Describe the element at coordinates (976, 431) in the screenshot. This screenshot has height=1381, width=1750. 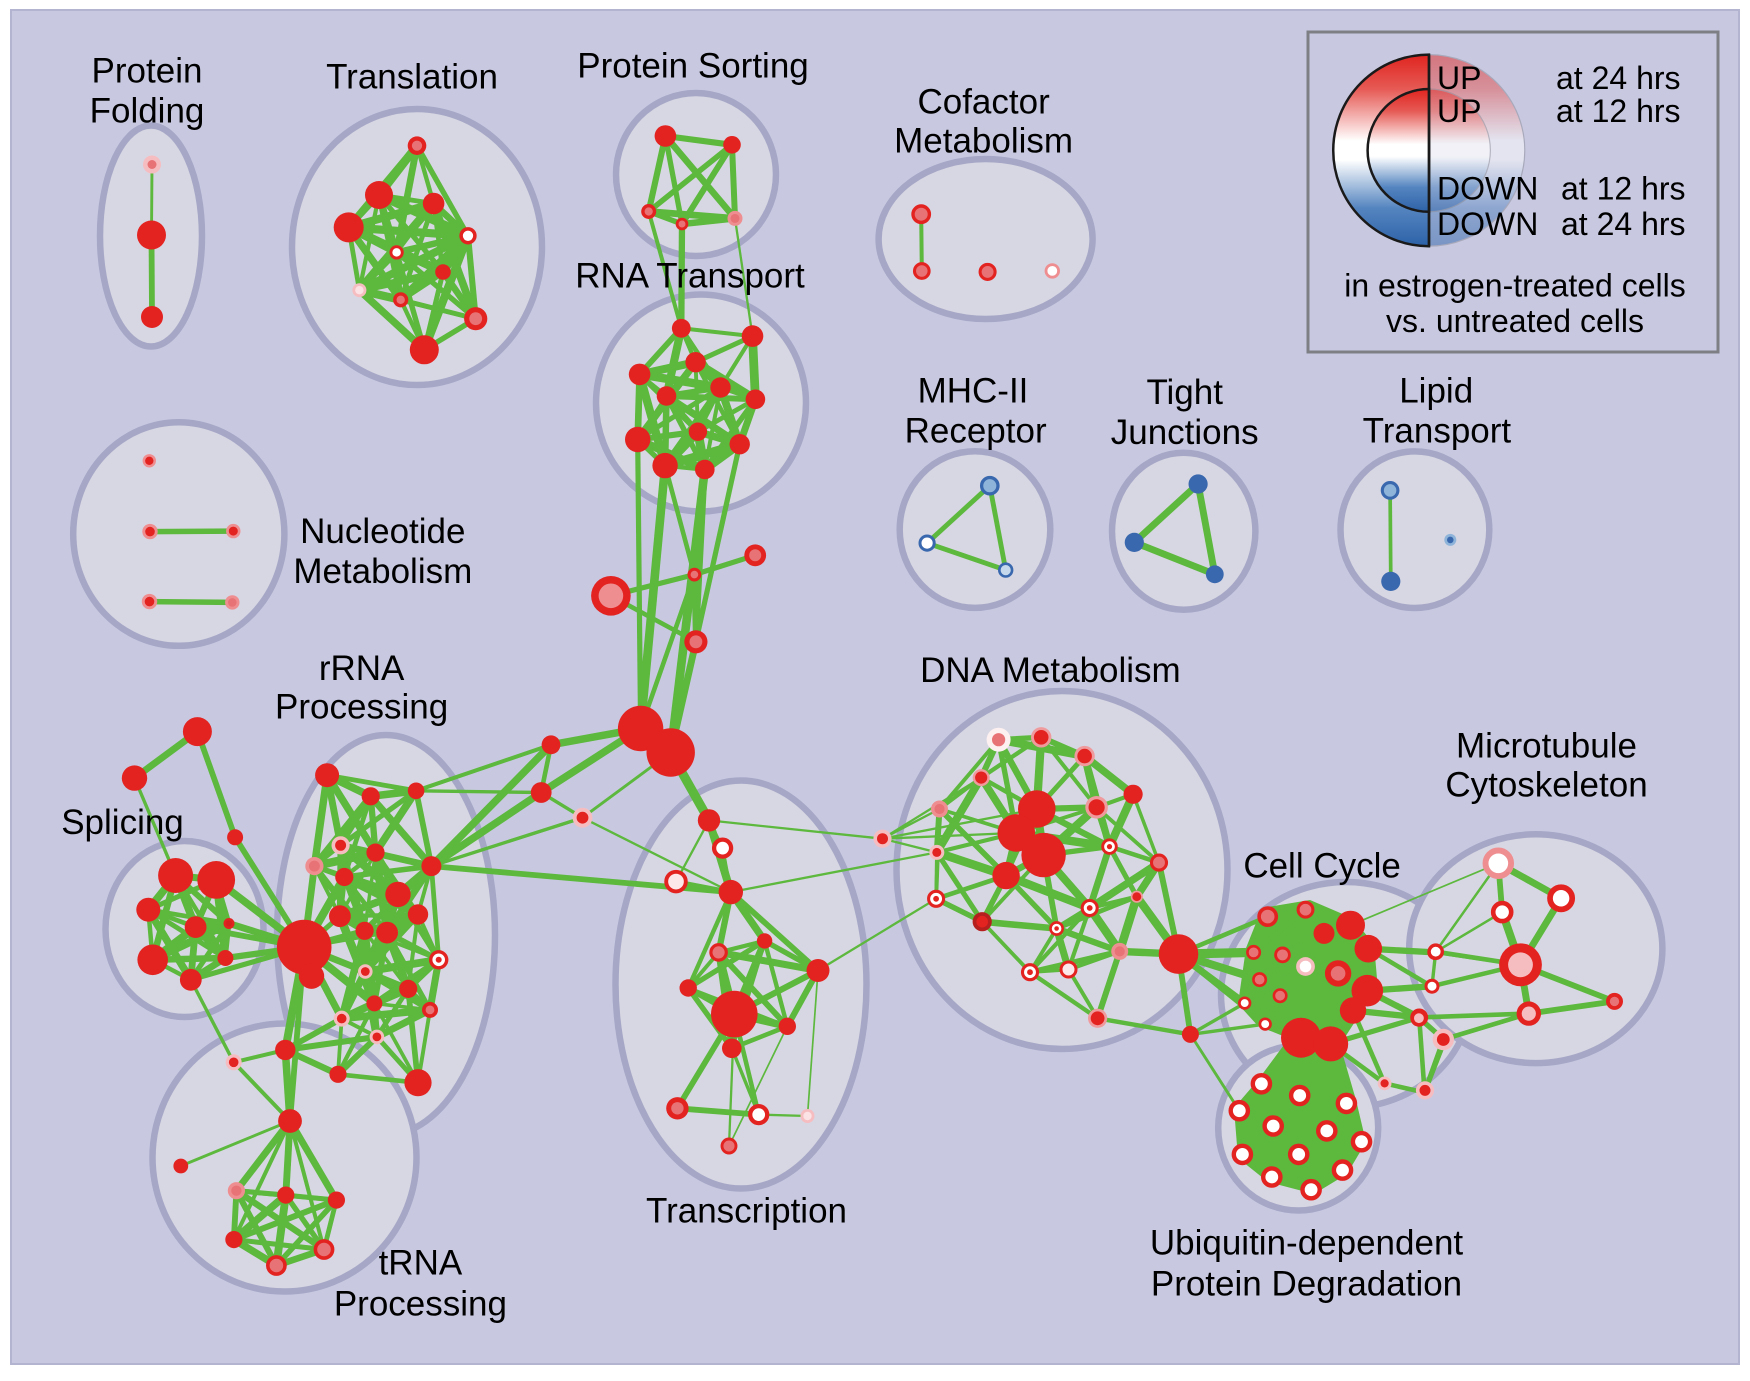
I see `svg-text: Receptor` at that location.